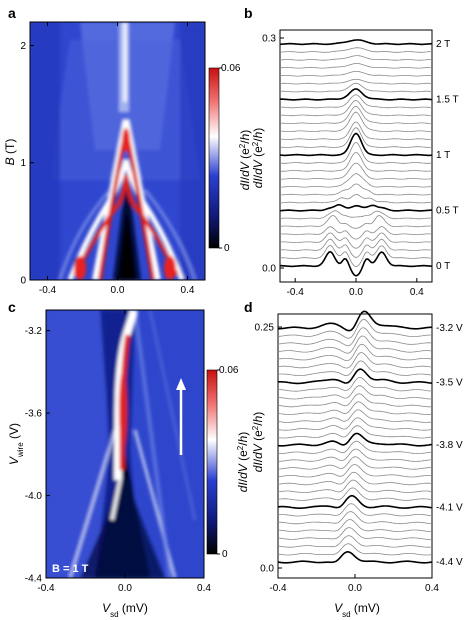 The height and width of the screenshot is (620, 474). I want to click on colorbar-a-max: 0.06, so click(231, 68).